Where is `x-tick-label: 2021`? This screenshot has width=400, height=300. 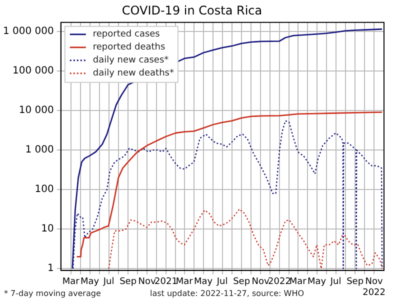
x-tick-label: 2021 is located at coordinates (166, 282).